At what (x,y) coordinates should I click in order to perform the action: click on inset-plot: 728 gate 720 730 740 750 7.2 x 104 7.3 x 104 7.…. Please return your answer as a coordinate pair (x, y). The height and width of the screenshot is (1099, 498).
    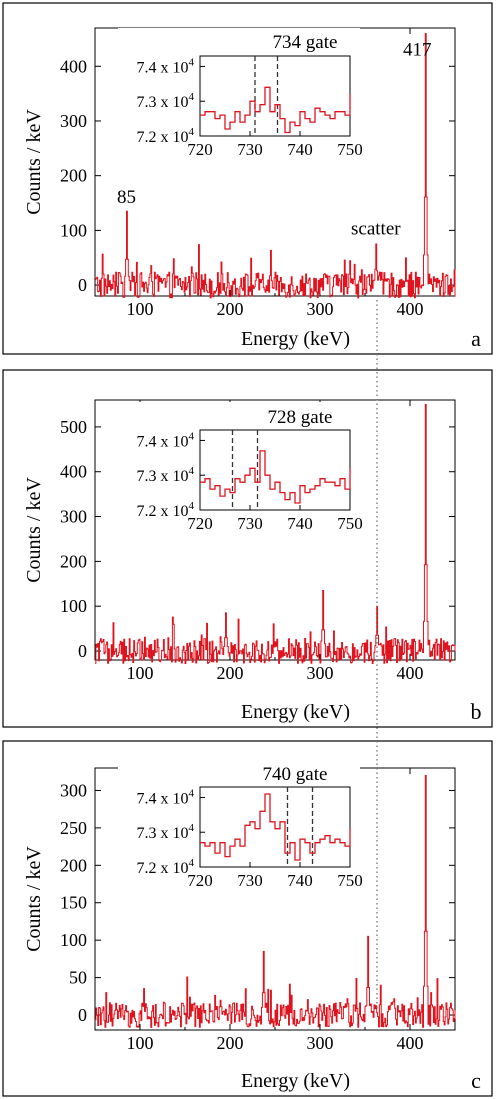
    Looking at the image, I should click on (240, 471).